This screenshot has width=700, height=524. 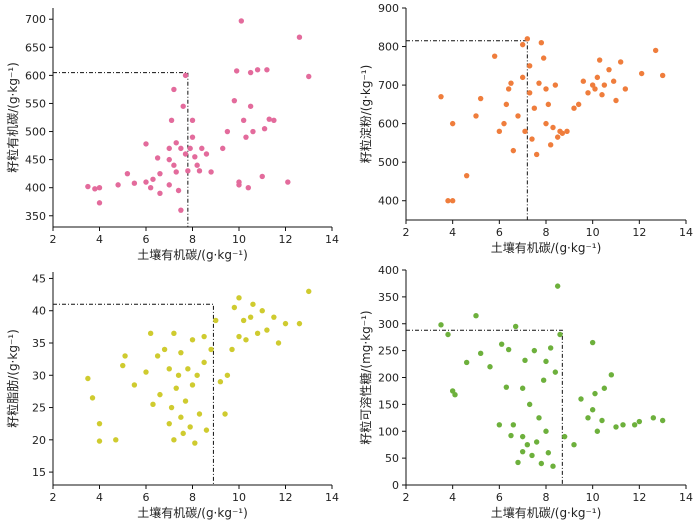 What do you see at coordinates (35, 47) in the screenshot?
I see `y-tick-label: 650` at bounding box center [35, 47].